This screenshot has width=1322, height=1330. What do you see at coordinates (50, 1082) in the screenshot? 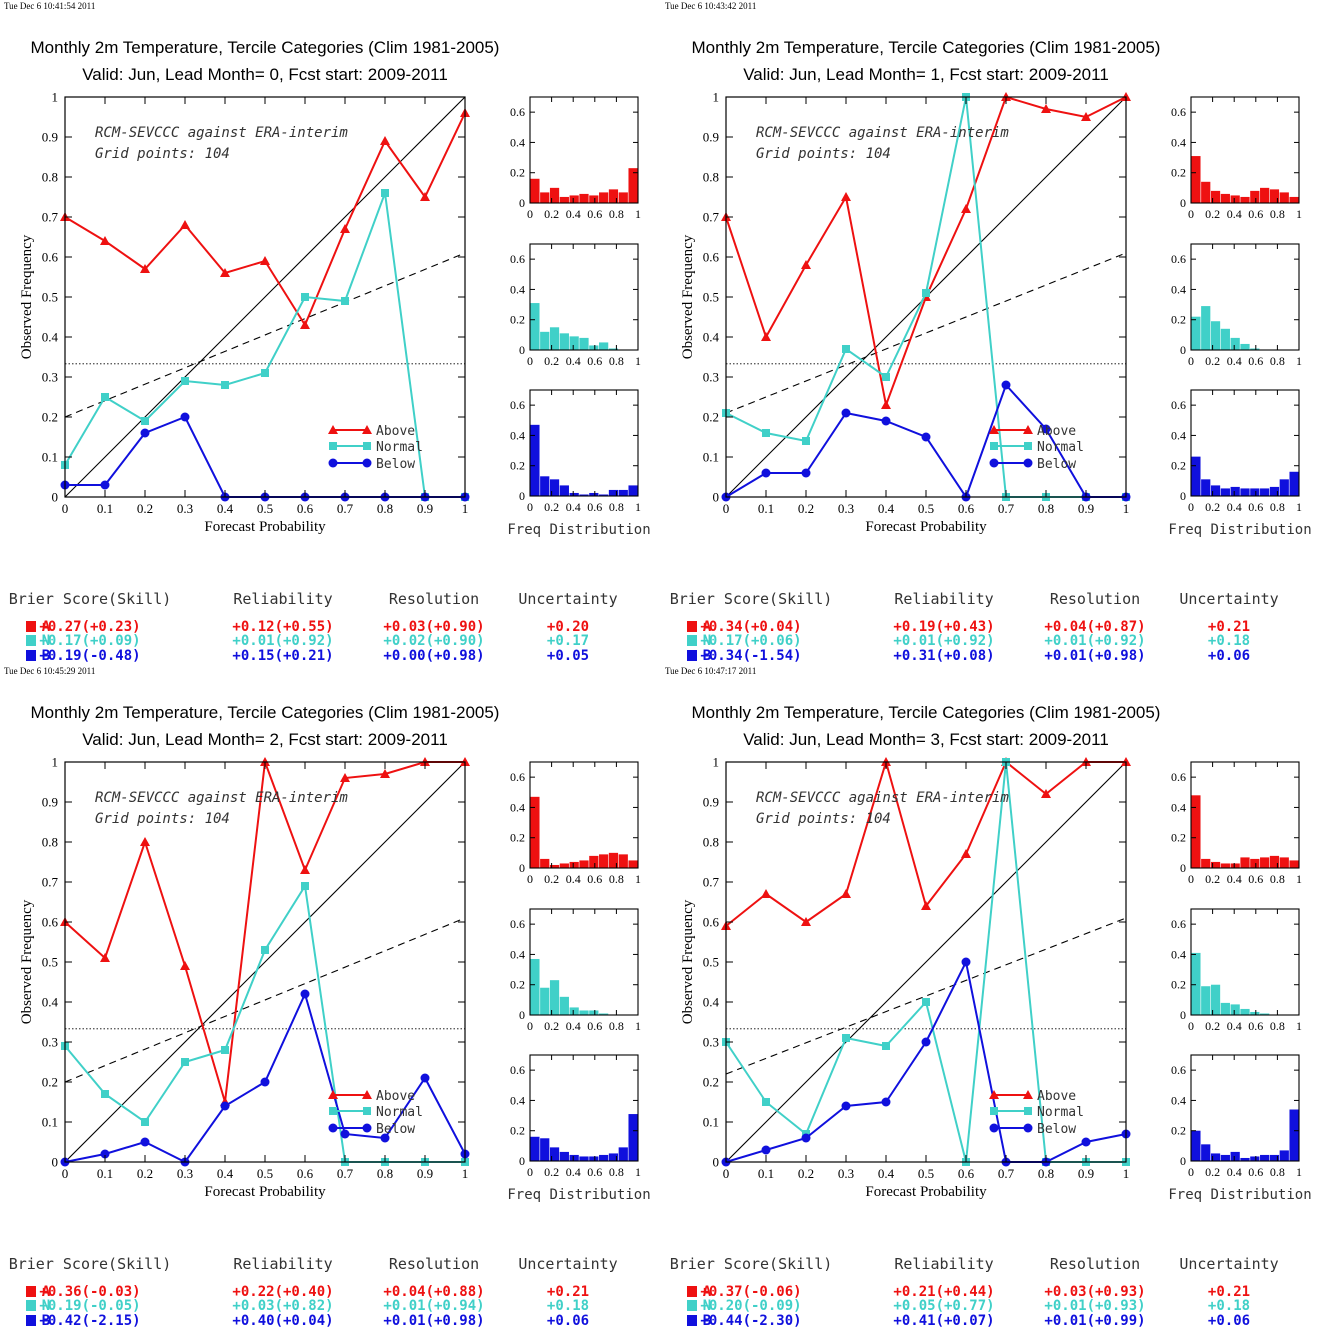
I see `y-tick-label: 0.2` at bounding box center [50, 1082].